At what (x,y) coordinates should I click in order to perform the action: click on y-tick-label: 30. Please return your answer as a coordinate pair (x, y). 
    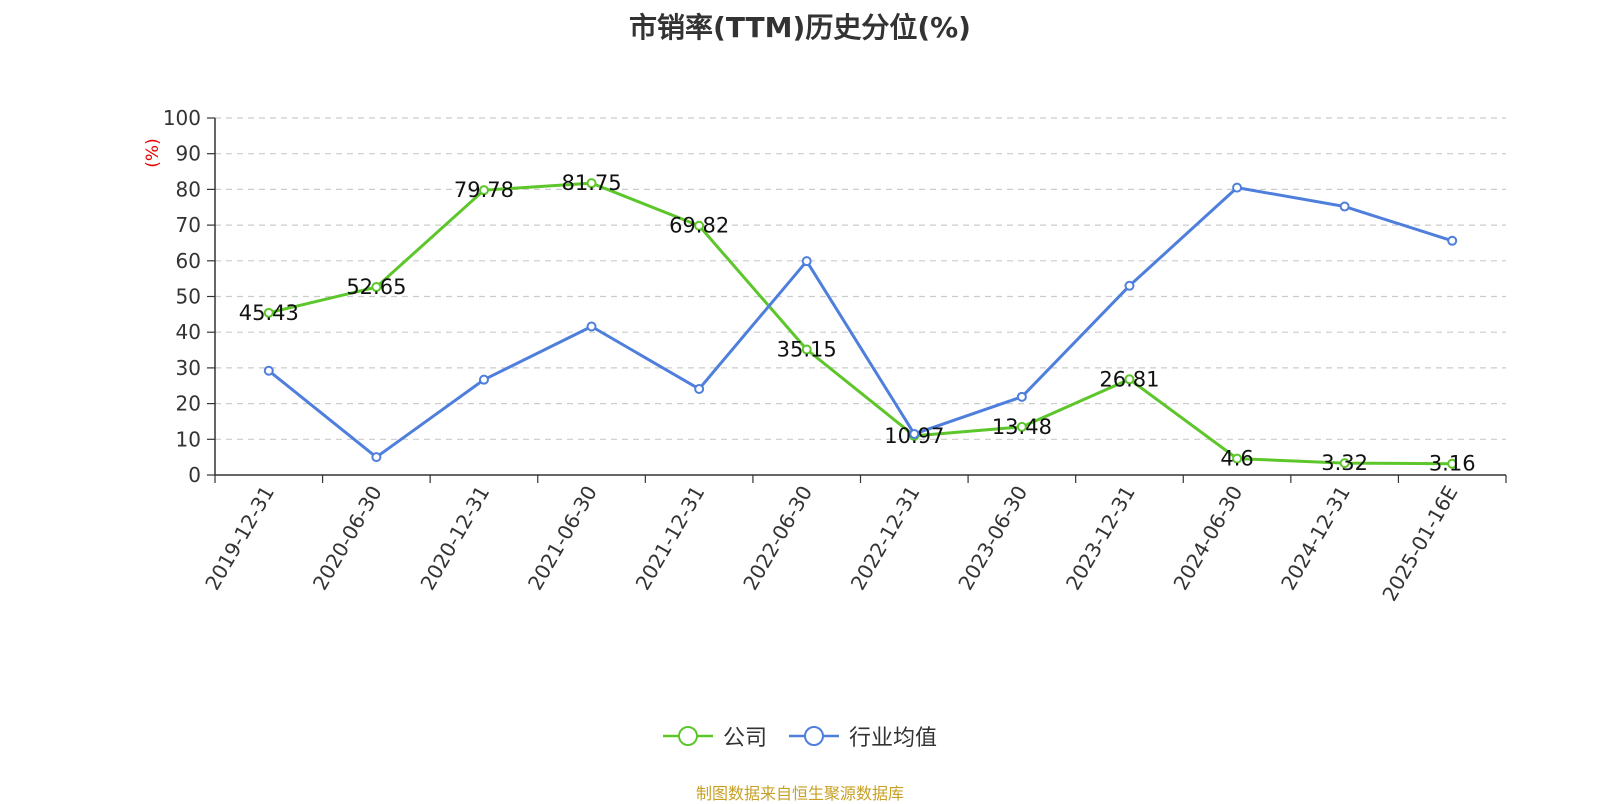
    Looking at the image, I should click on (188, 368).